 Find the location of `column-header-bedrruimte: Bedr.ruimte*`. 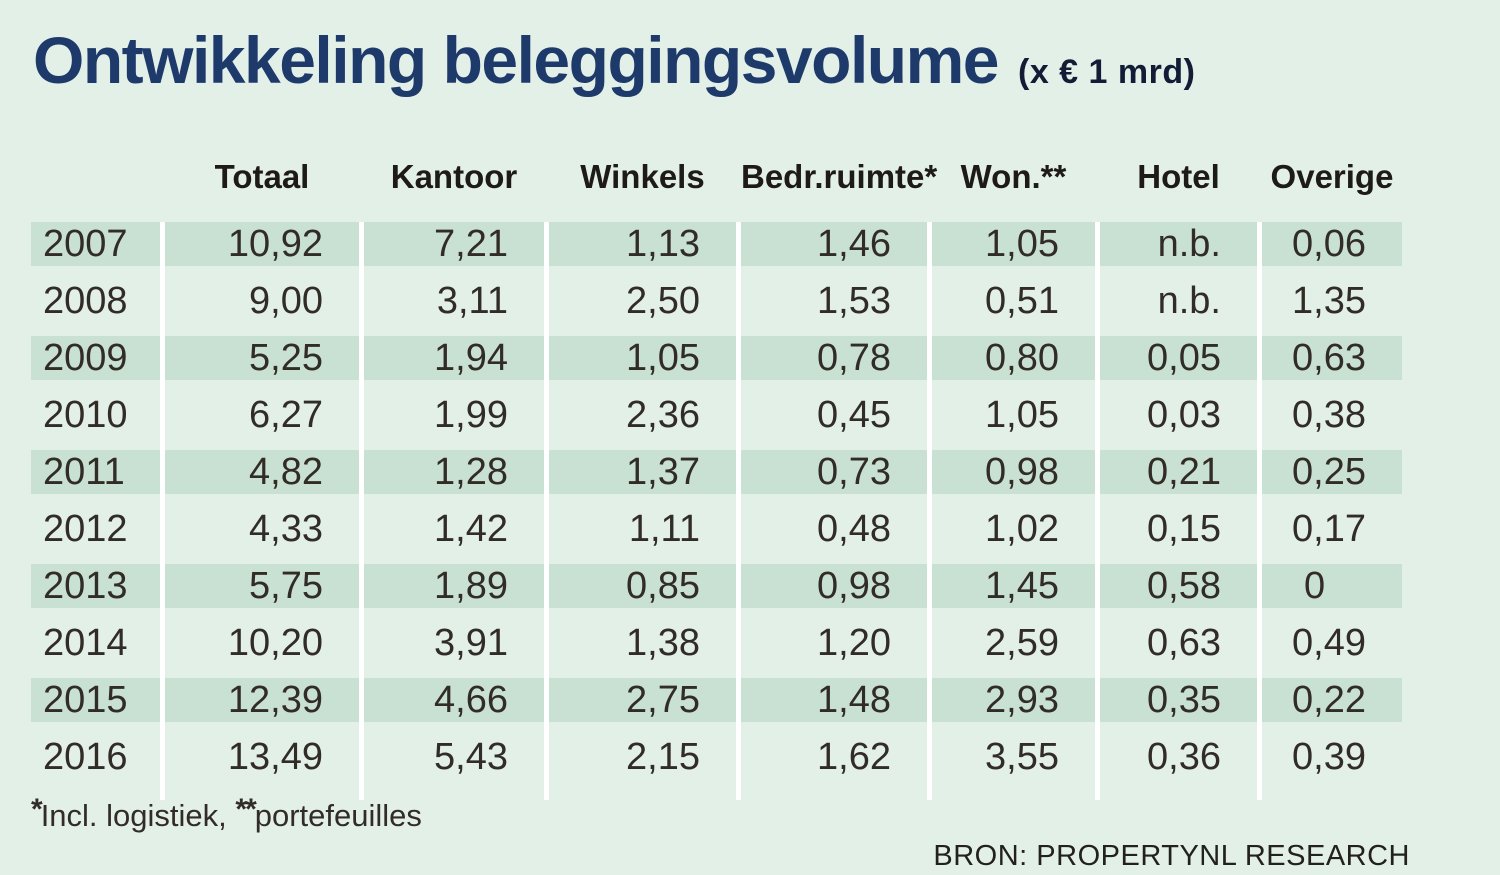

column-header-bedrruimte: Bedr.ruimte* is located at coordinates (839, 176).